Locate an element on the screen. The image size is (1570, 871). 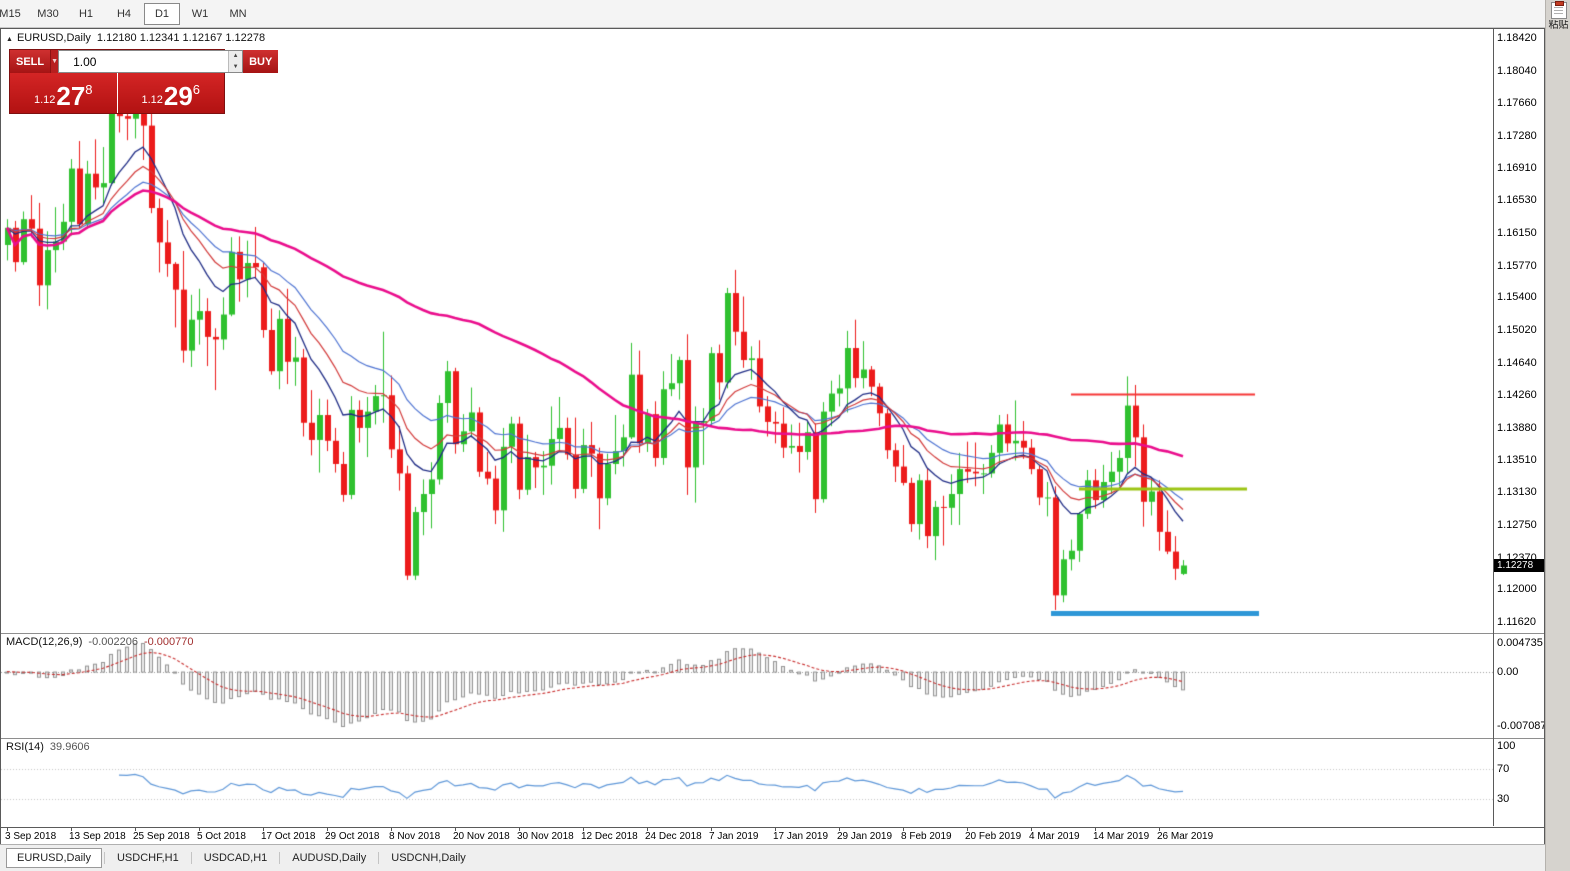
timeframe-m15: M15 is located at coordinates (10, 13).